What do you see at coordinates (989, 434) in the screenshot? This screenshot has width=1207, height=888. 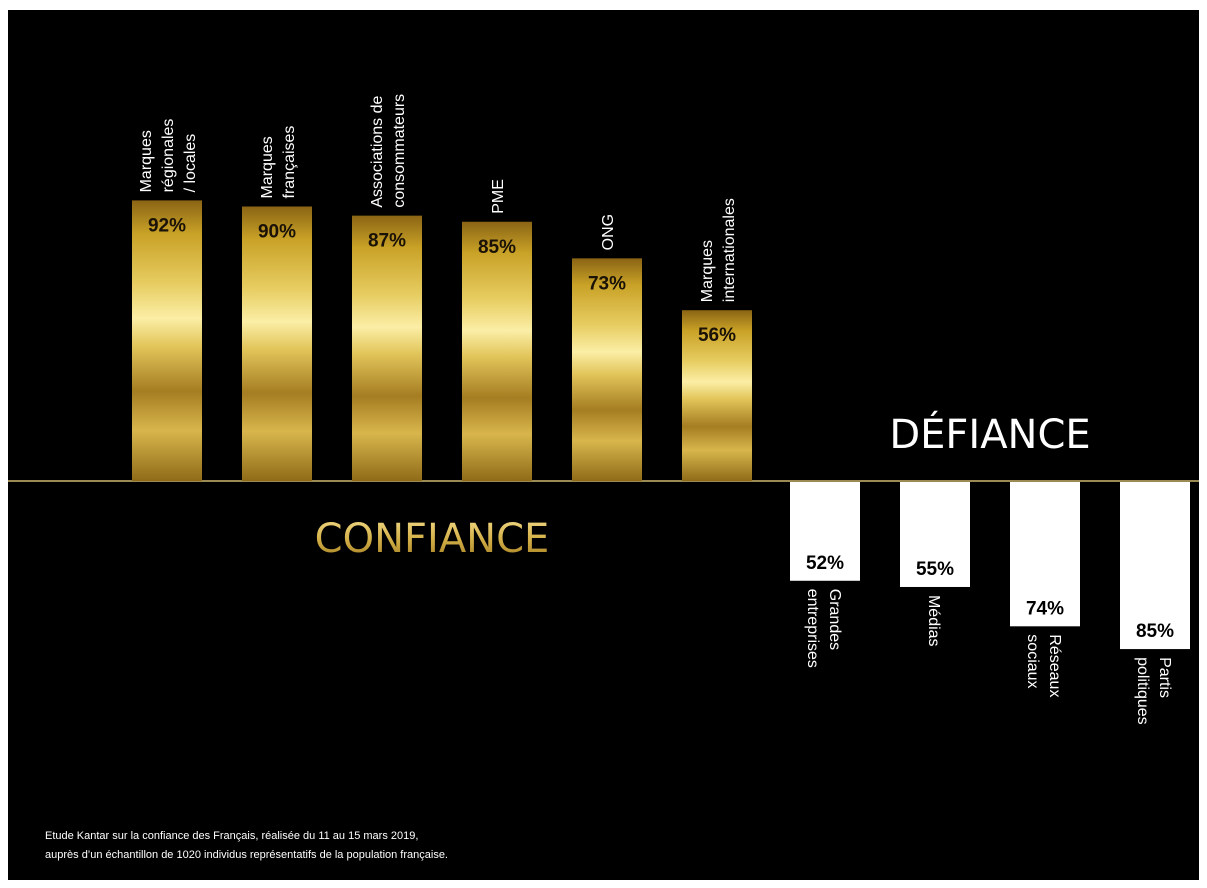 I see `defiance-title: DÉFIANCE` at bounding box center [989, 434].